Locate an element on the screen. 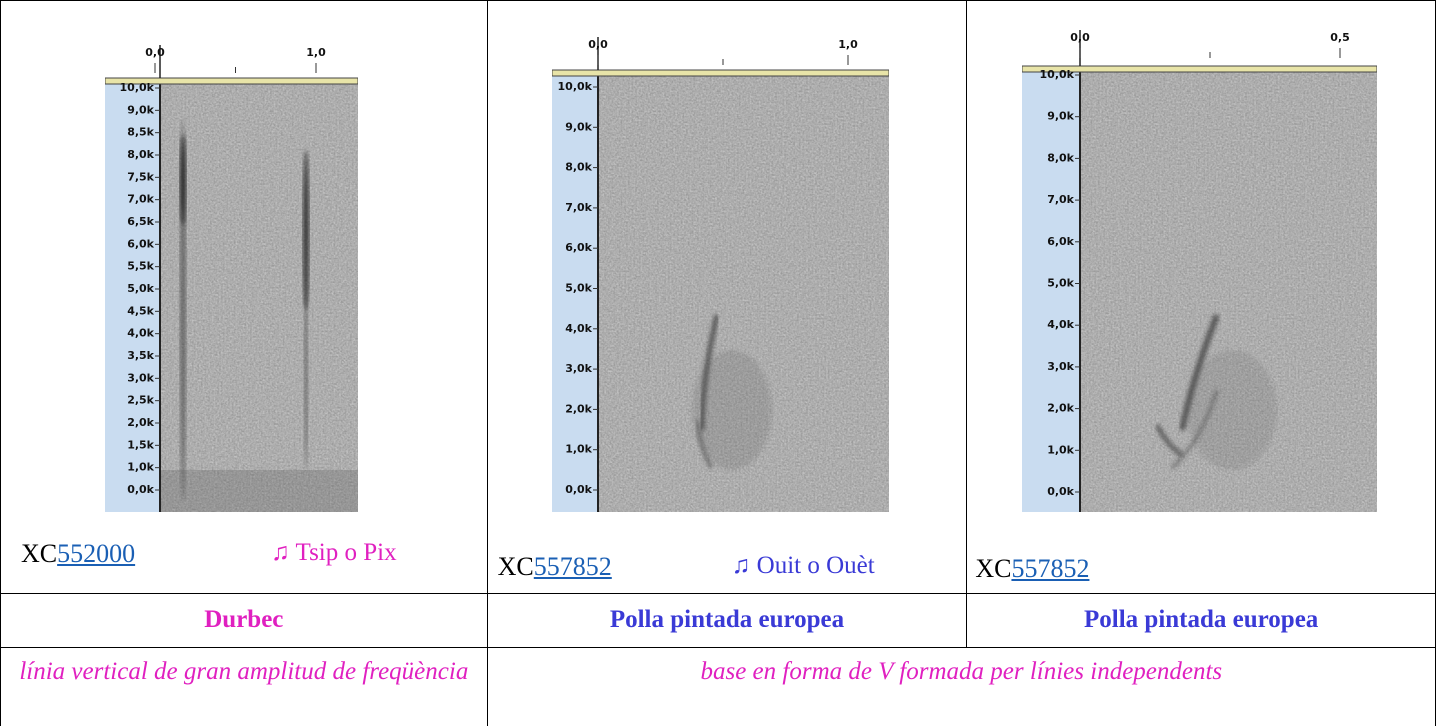  spectrogram-noise is located at coordinates (259, 298).